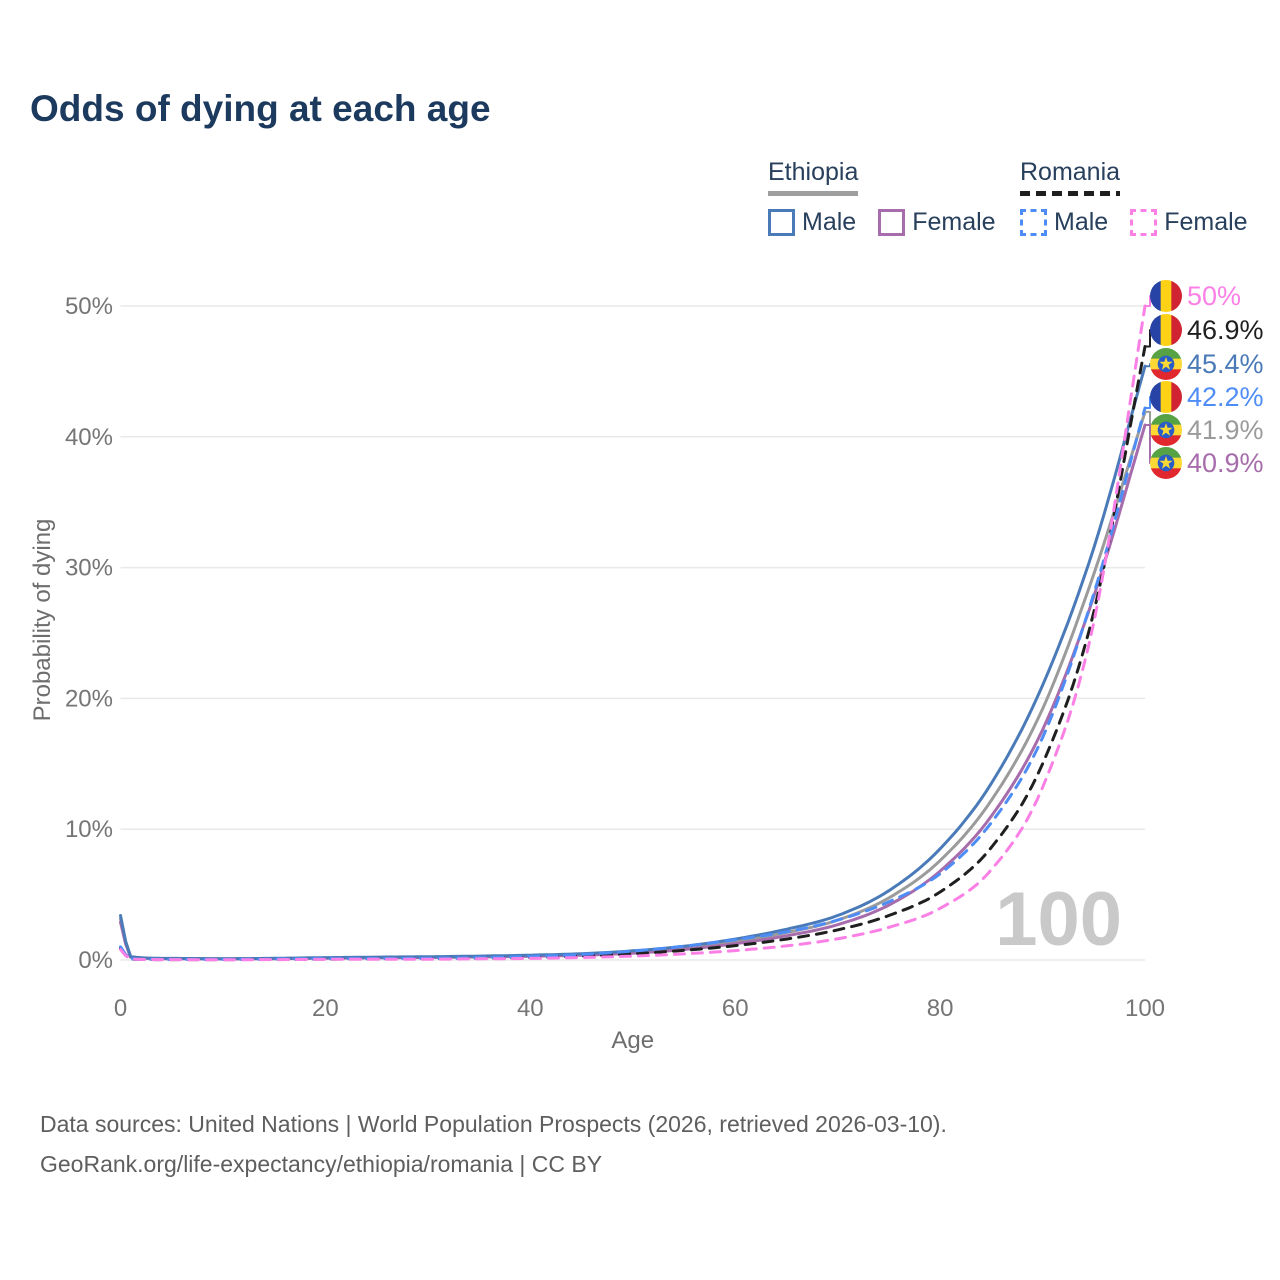 This screenshot has height=1280, width=1280. What do you see at coordinates (89, 568) in the screenshot?
I see `y-tick-30%: 30%` at bounding box center [89, 568].